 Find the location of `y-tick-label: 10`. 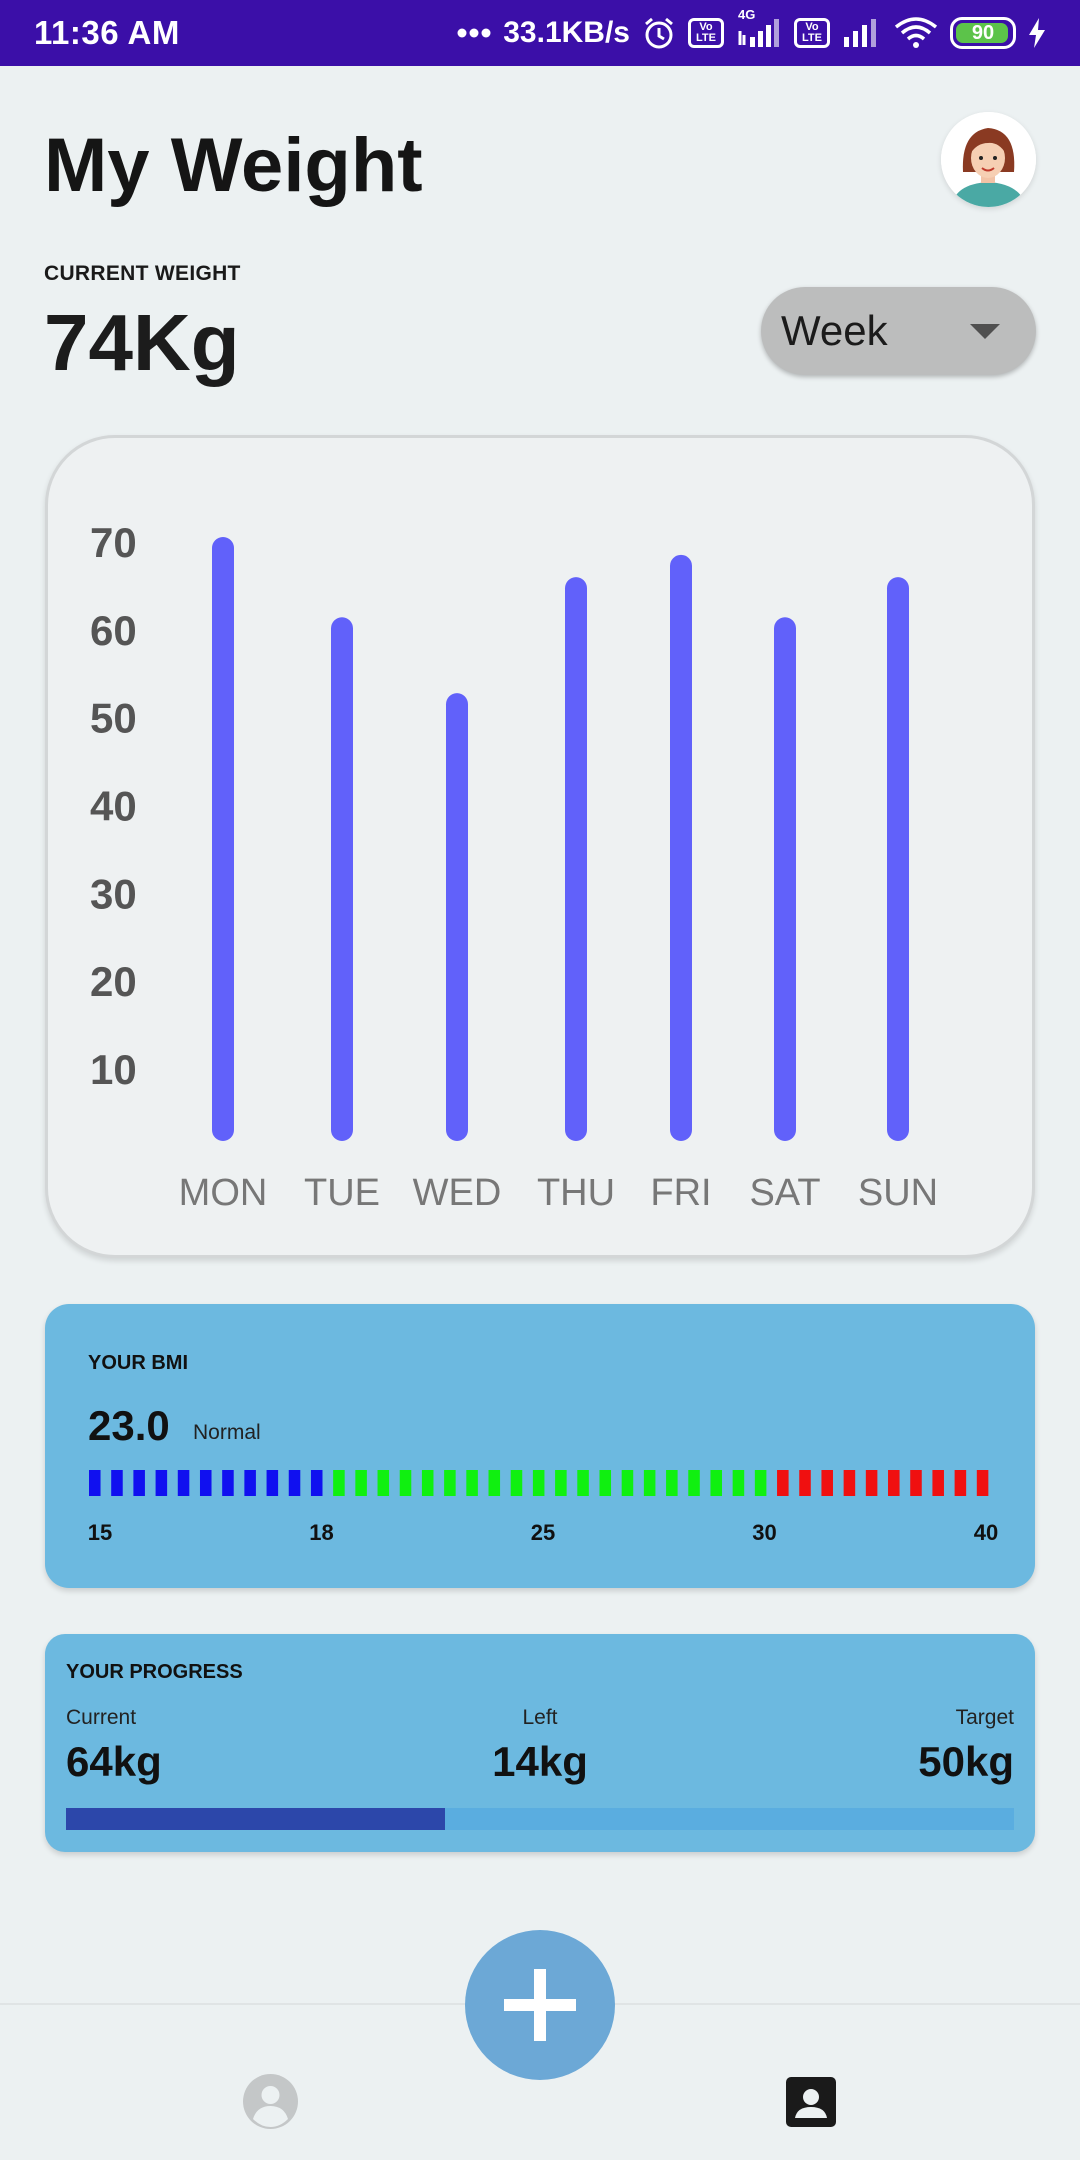

y-tick-label: 10 is located at coordinates (113, 1069).